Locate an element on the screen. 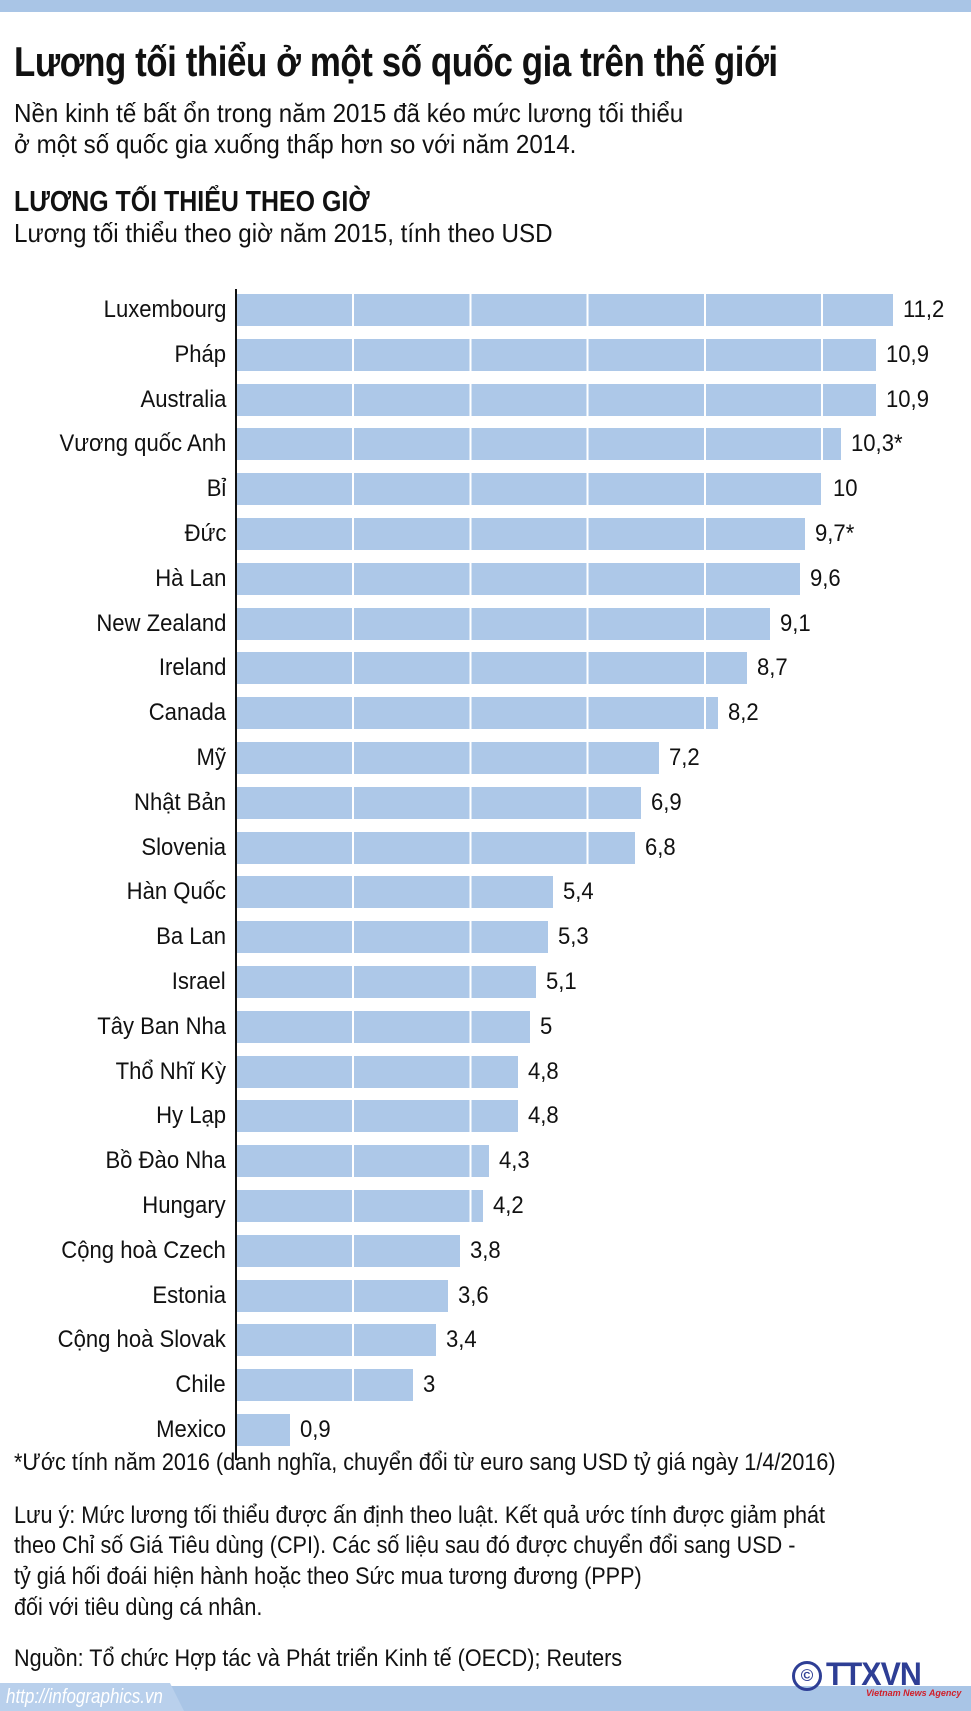 This screenshot has width=971, height=1711. category-label: Ireland is located at coordinates (192, 668).